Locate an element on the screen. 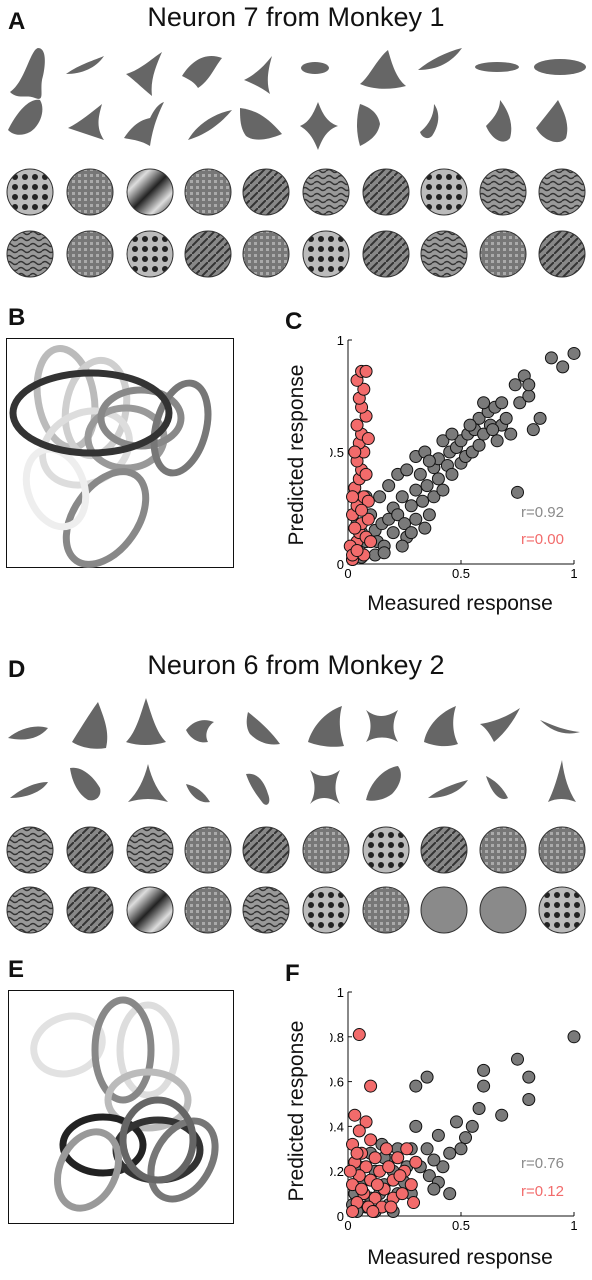 Image resolution: width=592 pixels, height=1280 pixels. shape-d12 is located at coordinates (85, 784).